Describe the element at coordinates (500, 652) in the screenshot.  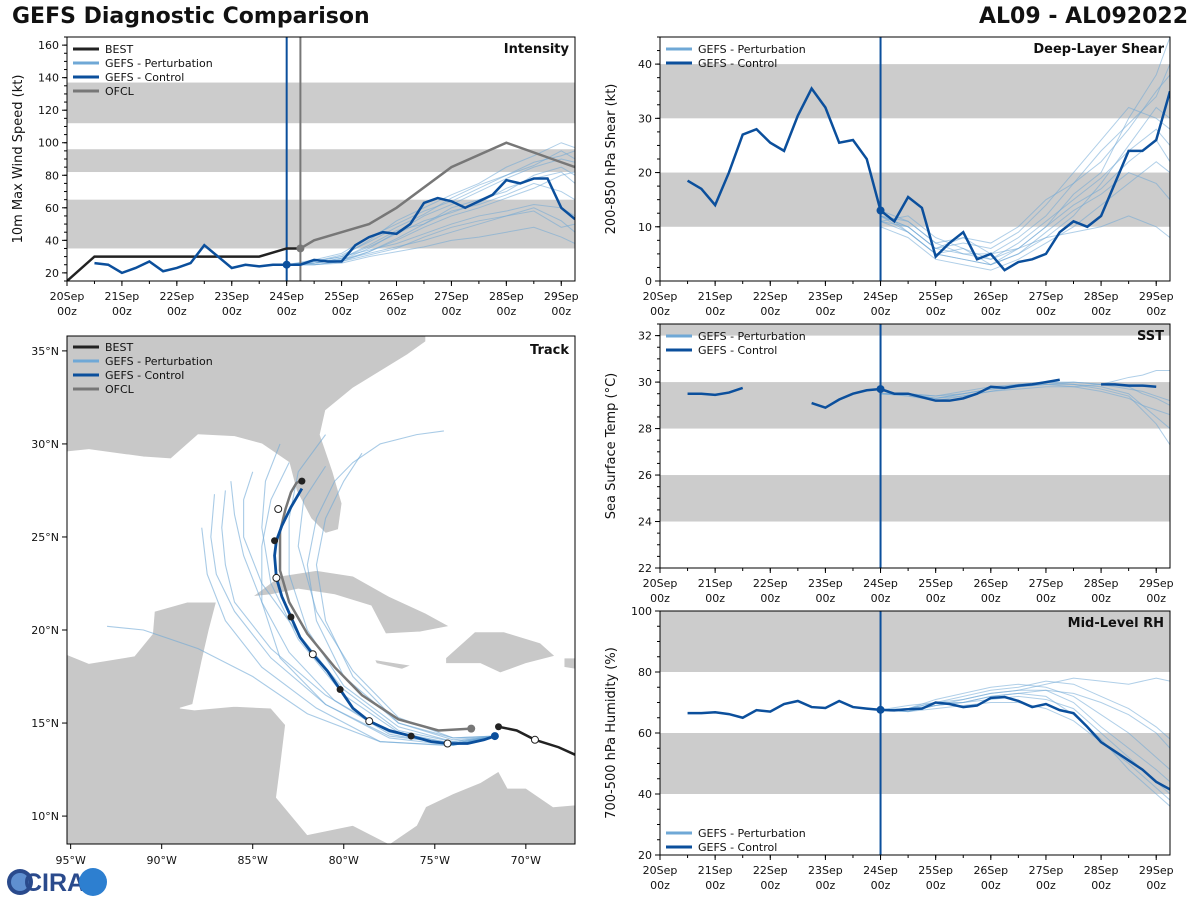
I see `hispaniola-land` at that location.